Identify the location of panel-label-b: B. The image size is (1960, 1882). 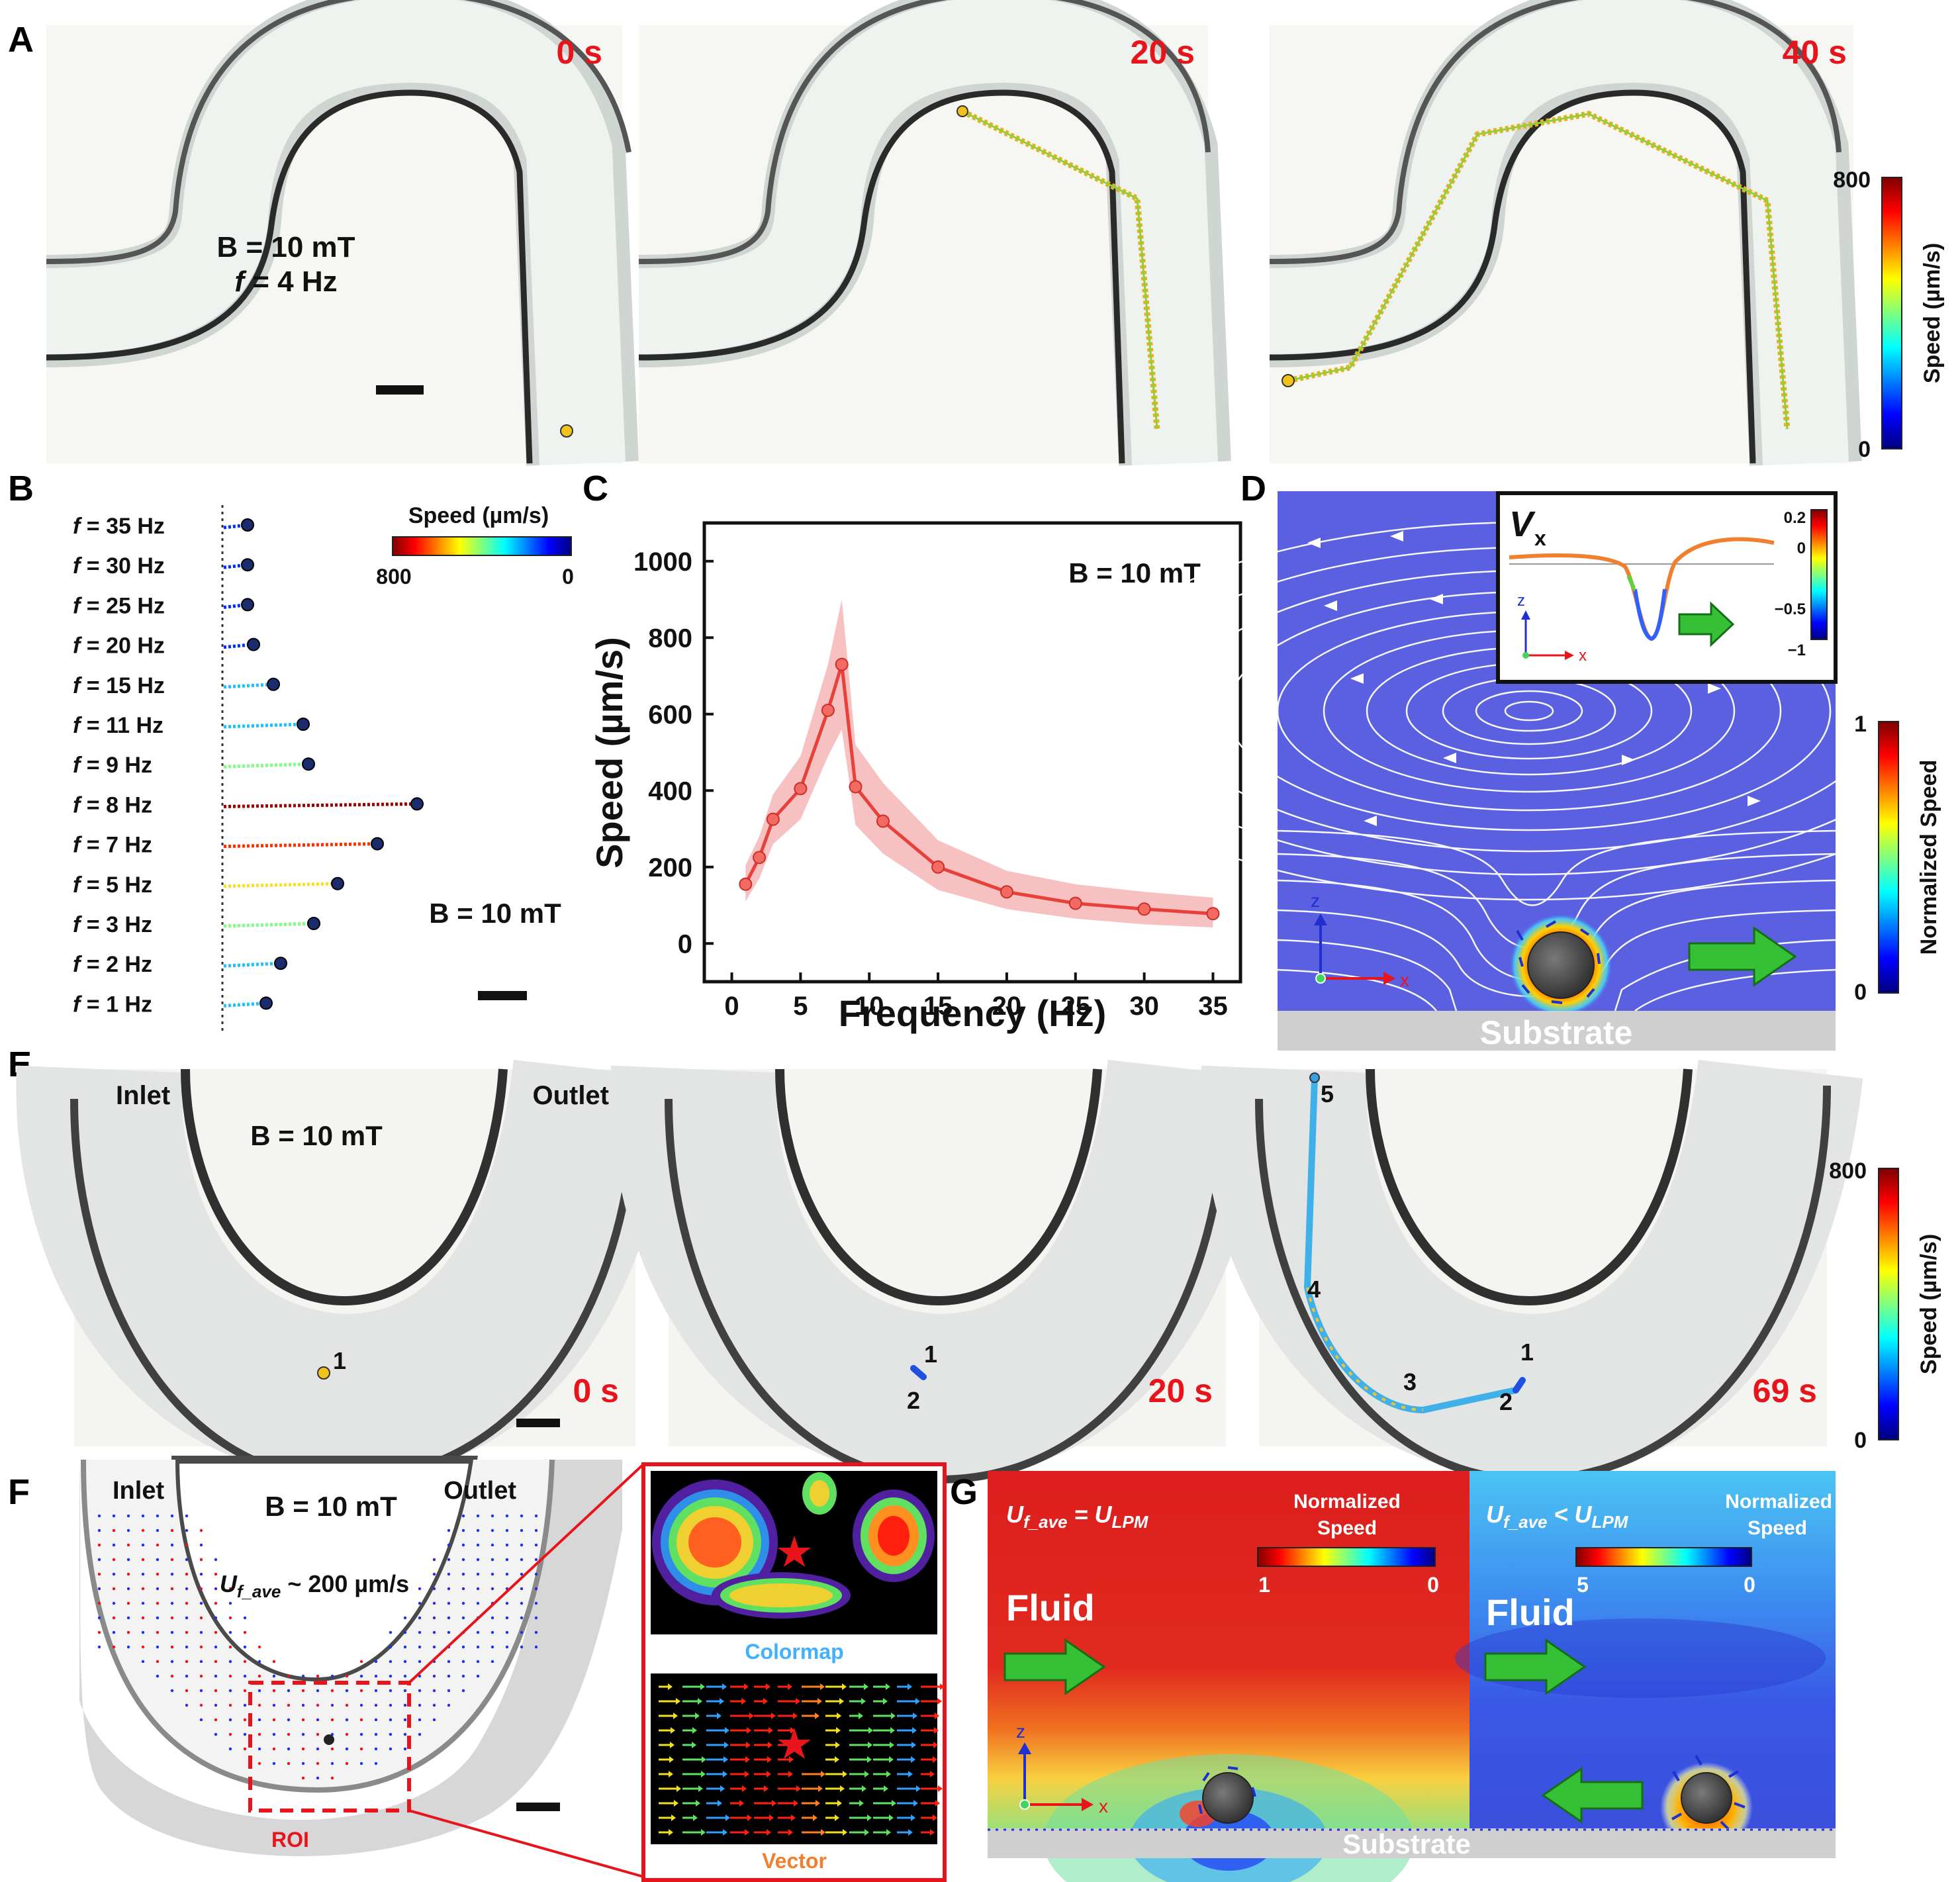
(21, 488).